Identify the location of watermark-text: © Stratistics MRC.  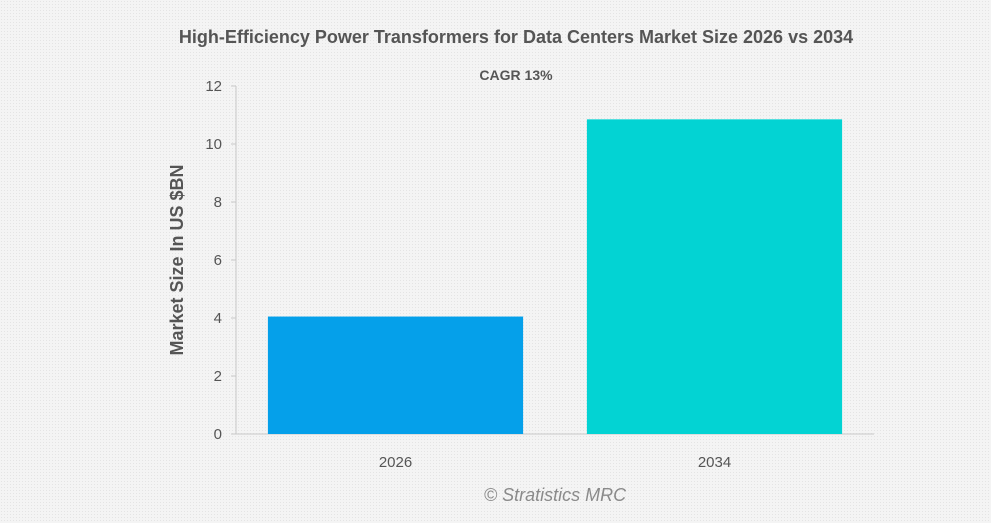
(555, 495).